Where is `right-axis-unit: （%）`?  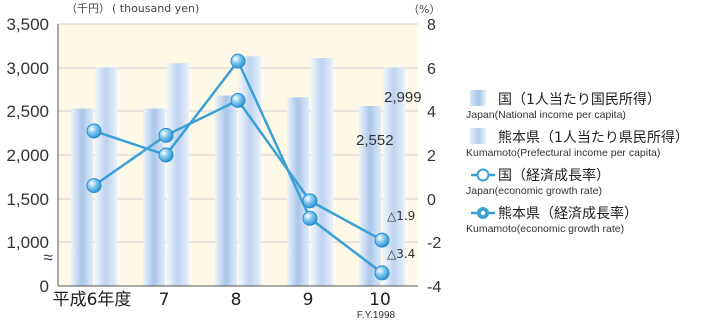
right-axis-unit: （%） is located at coordinates (424, 9).